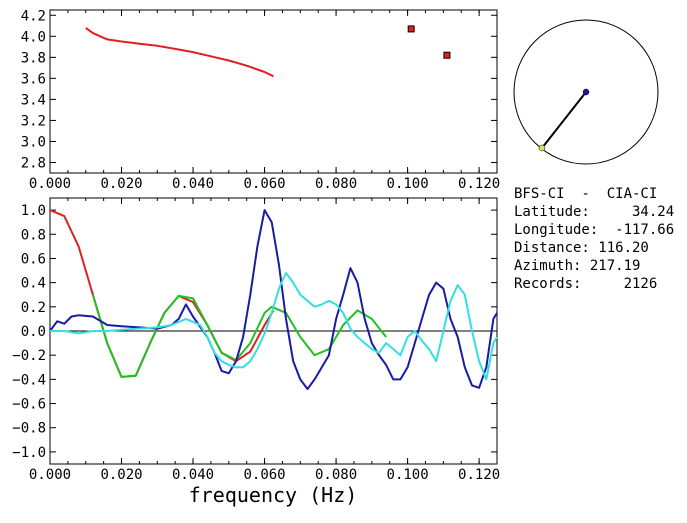 This screenshot has height=523, width=687. Describe the element at coordinates (586, 194) in the screenshot. I see `info-station-pair: BFS-CI - CIA-CI` at that location.